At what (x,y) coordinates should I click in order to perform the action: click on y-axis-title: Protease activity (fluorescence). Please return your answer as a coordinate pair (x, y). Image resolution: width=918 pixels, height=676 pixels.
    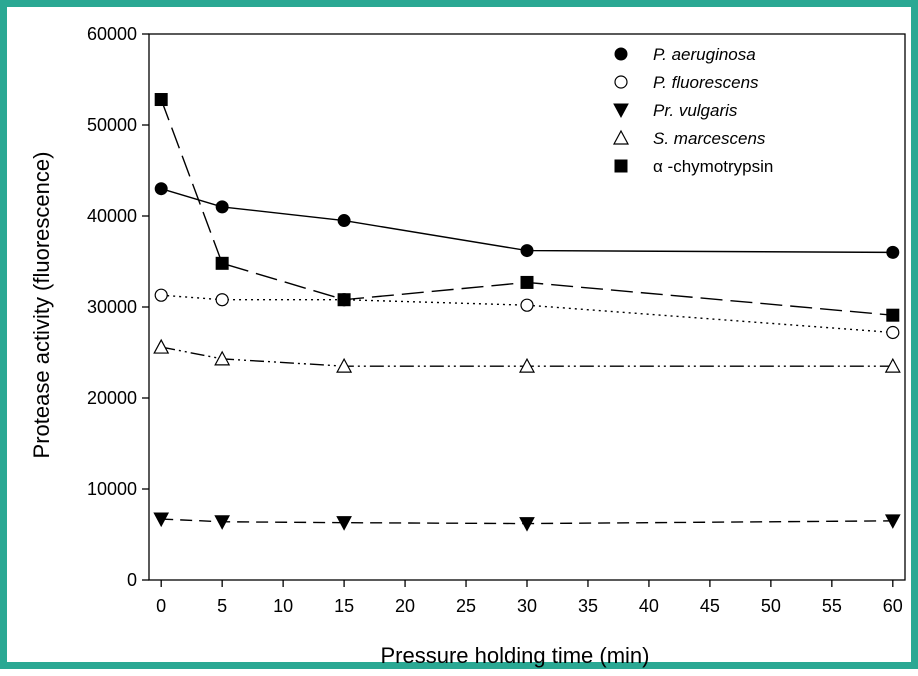
    Looking at the image, I should click on (41, 305).